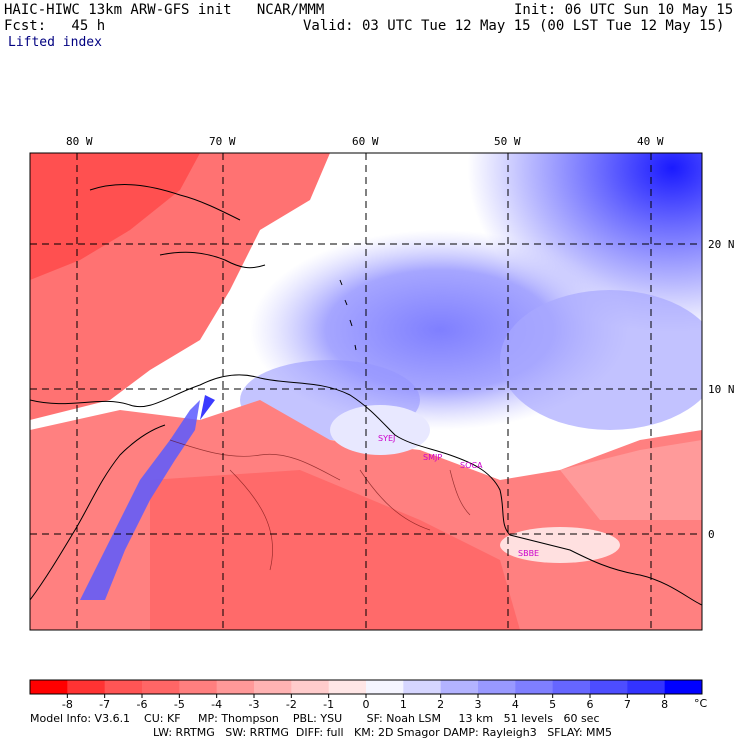 The image size is (740, 740). What do you see at coordinates (386, 438) in the screenshot?
I see `station-label: SYEJ` at bounding box center [386, 438].